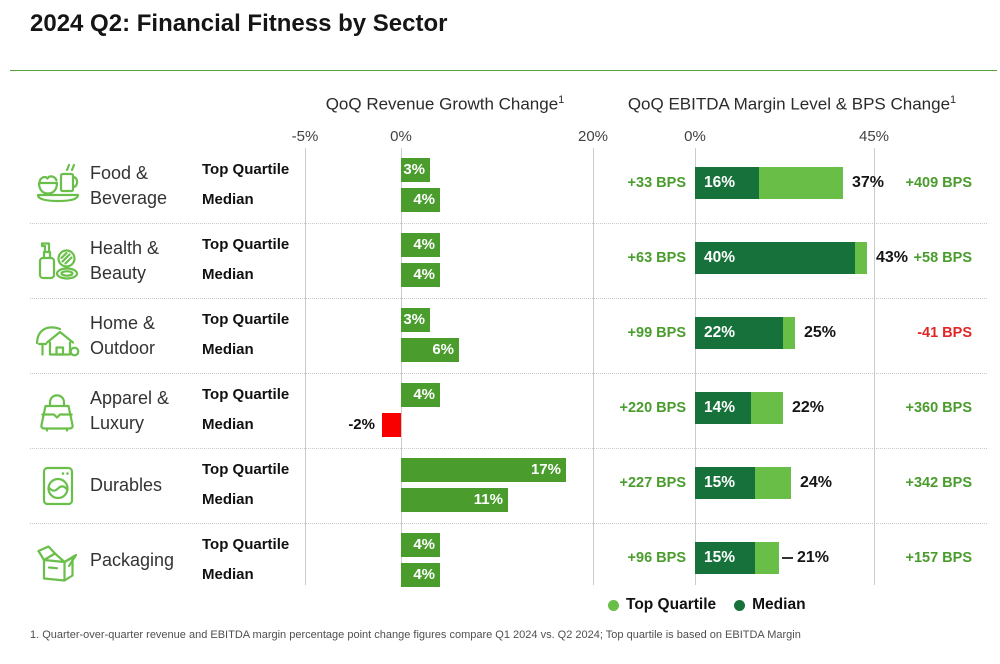 The width and height of the screenshot is (1000, 664). Describe the element at coordinates (508, 298) in the screenshot. I see `row-separator` at that location.